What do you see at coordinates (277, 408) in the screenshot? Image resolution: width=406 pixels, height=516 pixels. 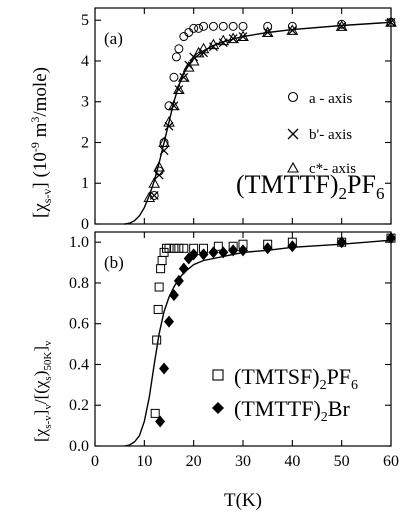 I see `lg2-pre: (TMTTF)` at bounding box center [277, 408].